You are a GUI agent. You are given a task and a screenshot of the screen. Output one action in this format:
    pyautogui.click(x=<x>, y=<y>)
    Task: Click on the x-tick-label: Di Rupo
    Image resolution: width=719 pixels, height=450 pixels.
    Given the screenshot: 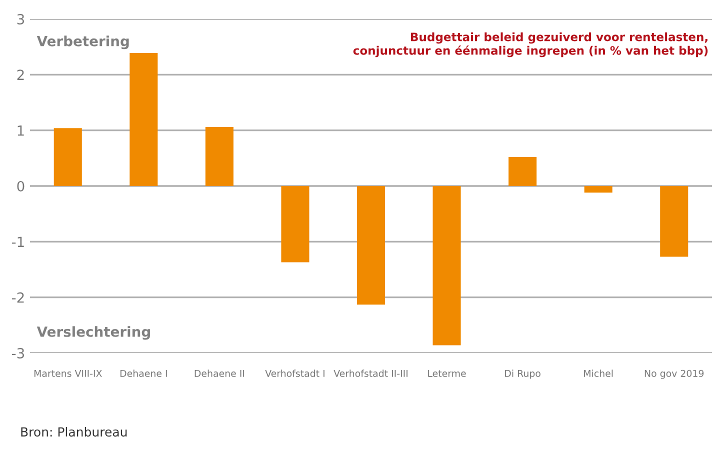 What is the action you would take?
    pyautogui.click(x=522, y=374)
    